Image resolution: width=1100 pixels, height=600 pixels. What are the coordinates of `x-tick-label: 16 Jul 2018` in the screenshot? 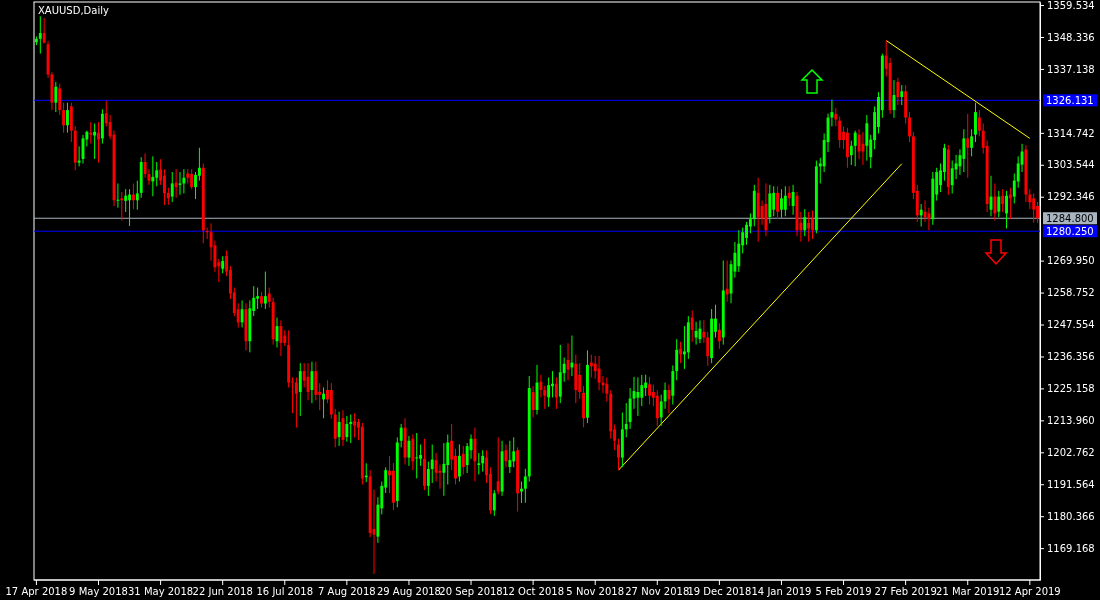 It's located at (285, 592).